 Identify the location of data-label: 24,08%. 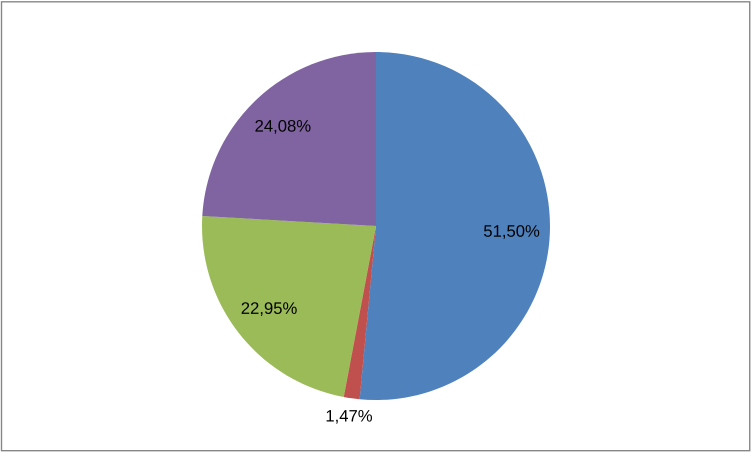
(283, 127).